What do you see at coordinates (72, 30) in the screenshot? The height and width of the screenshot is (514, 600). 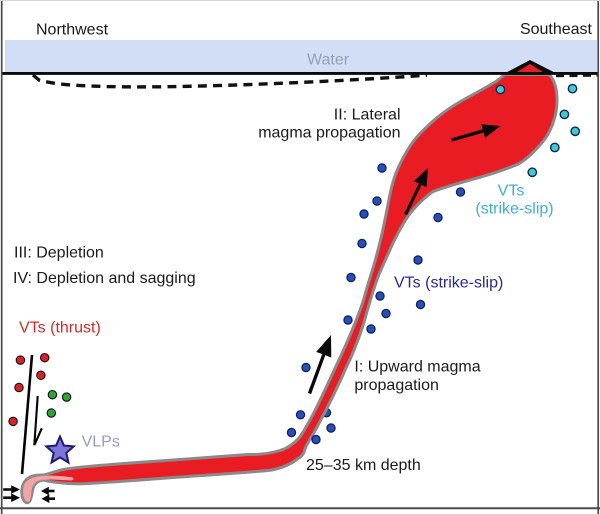 I see `svg-text: Northwest` at bounding box center [72, 30].